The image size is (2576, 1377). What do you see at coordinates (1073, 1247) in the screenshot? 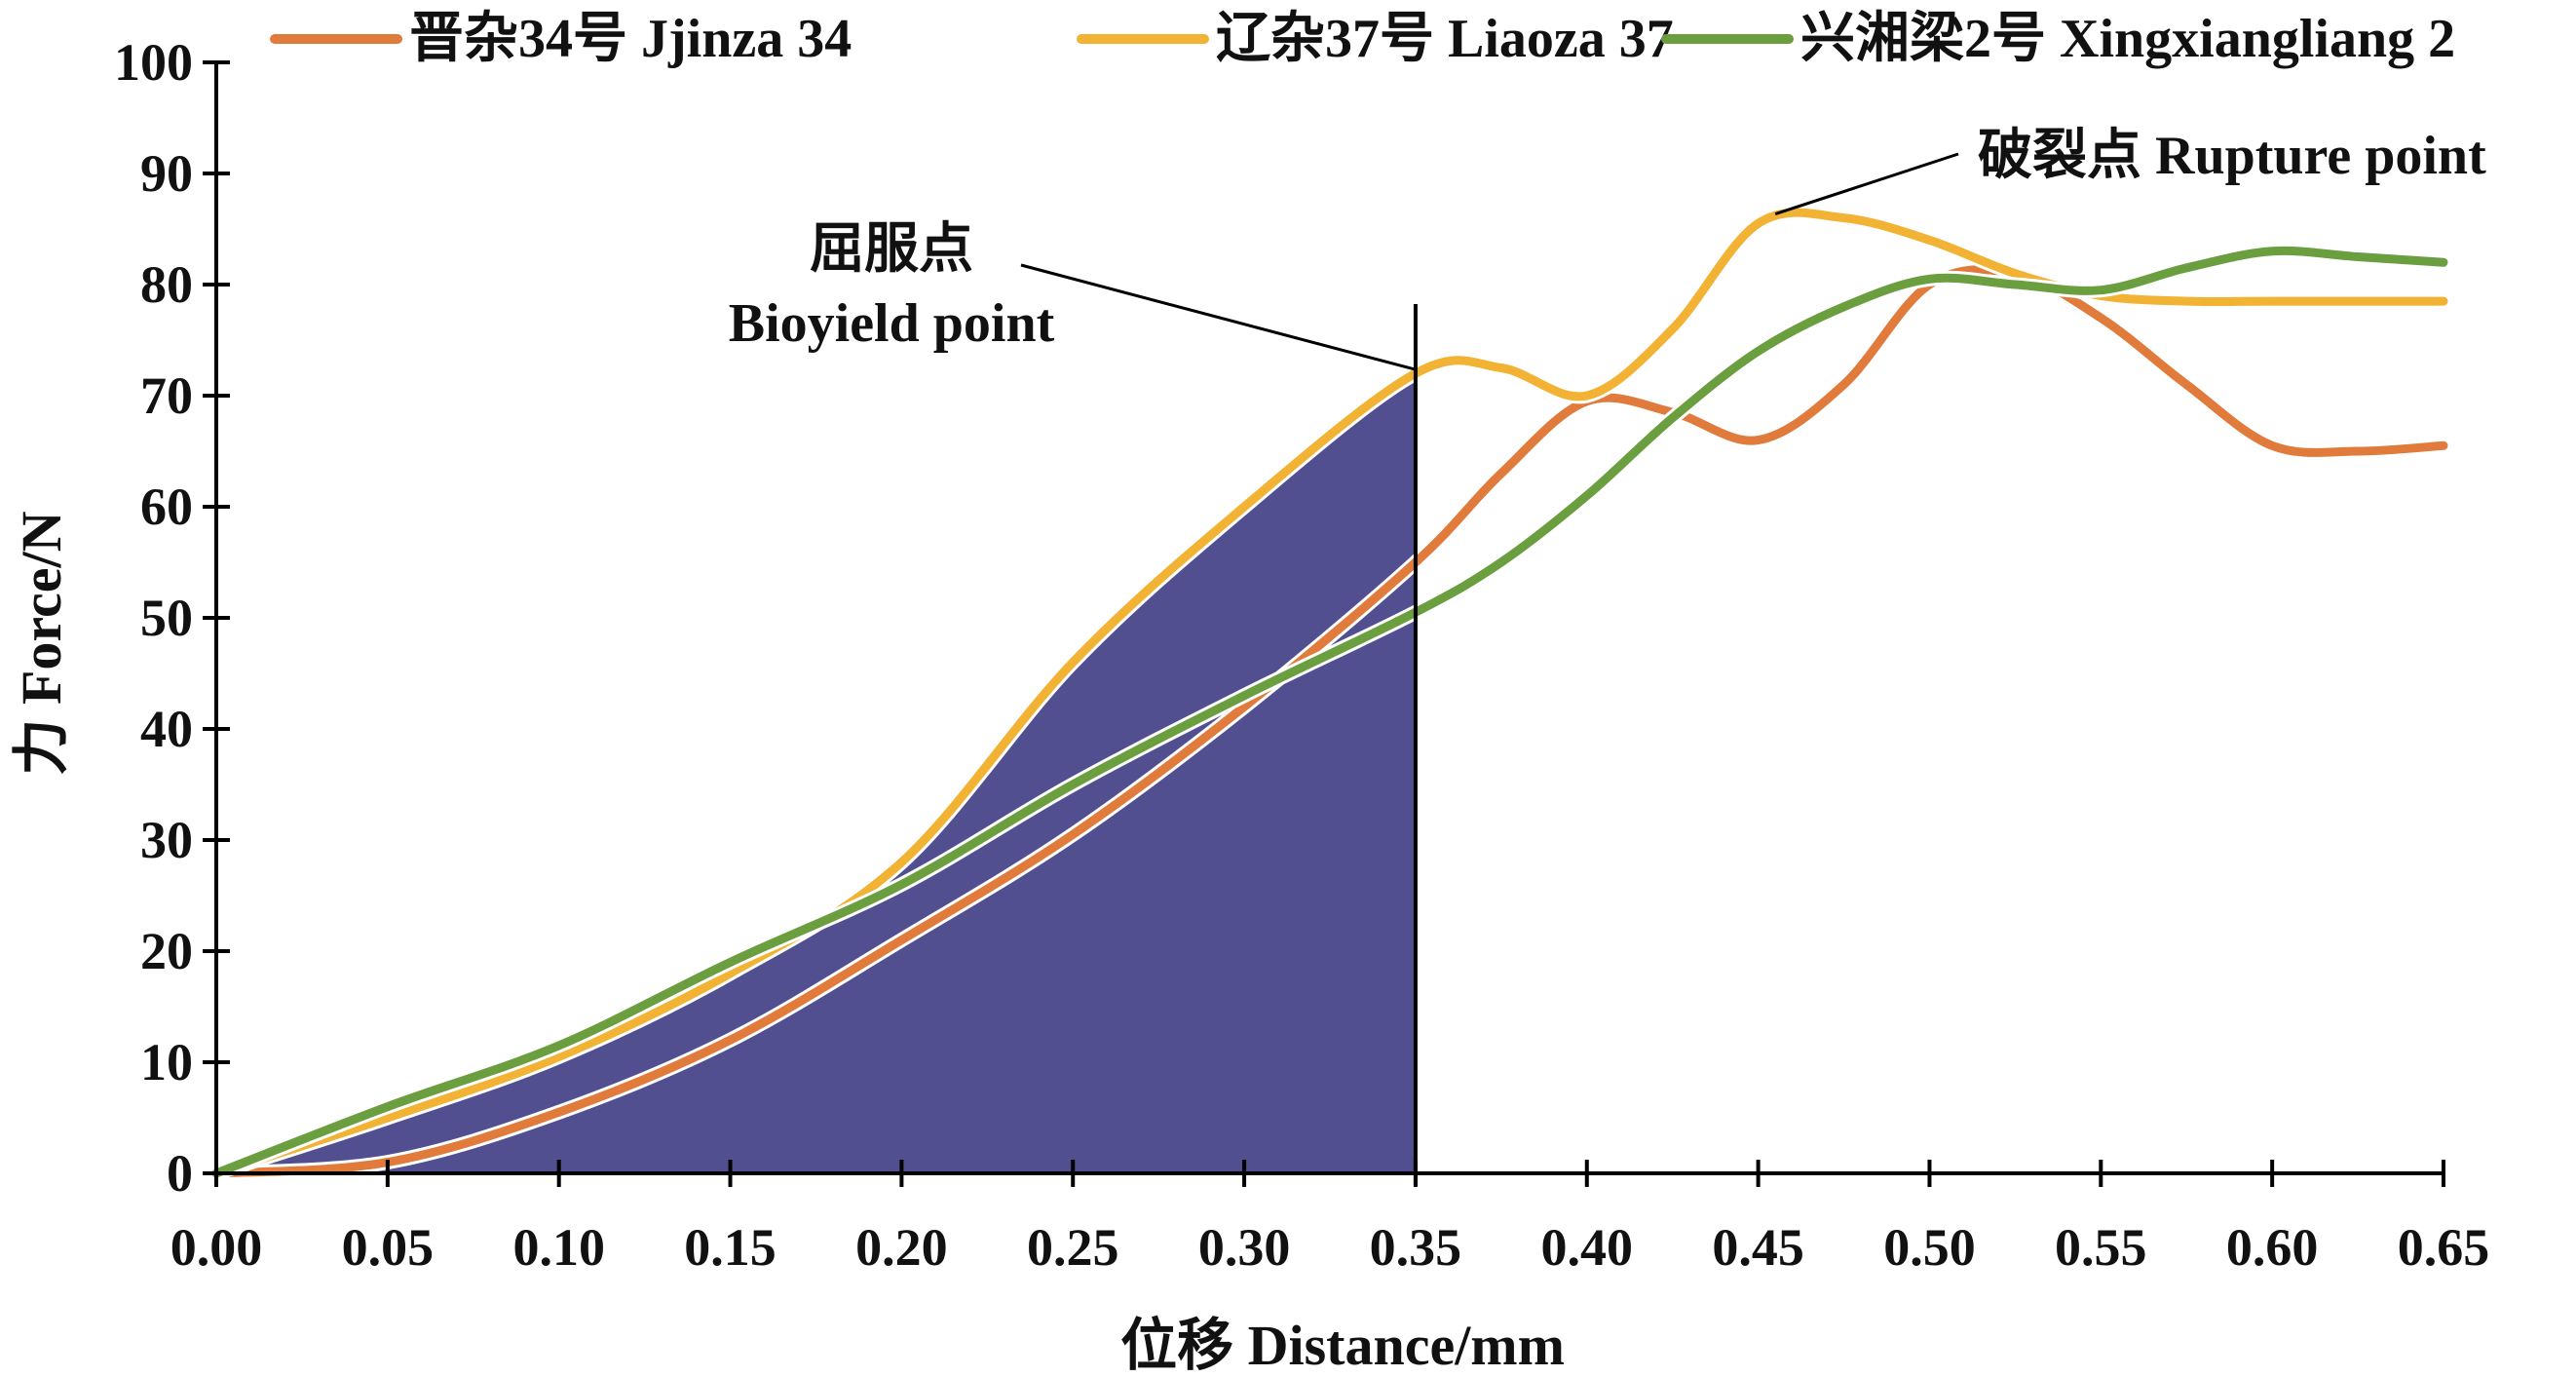
I see `x-tick-label: 0.25` at bounding box center [1073, 1247].